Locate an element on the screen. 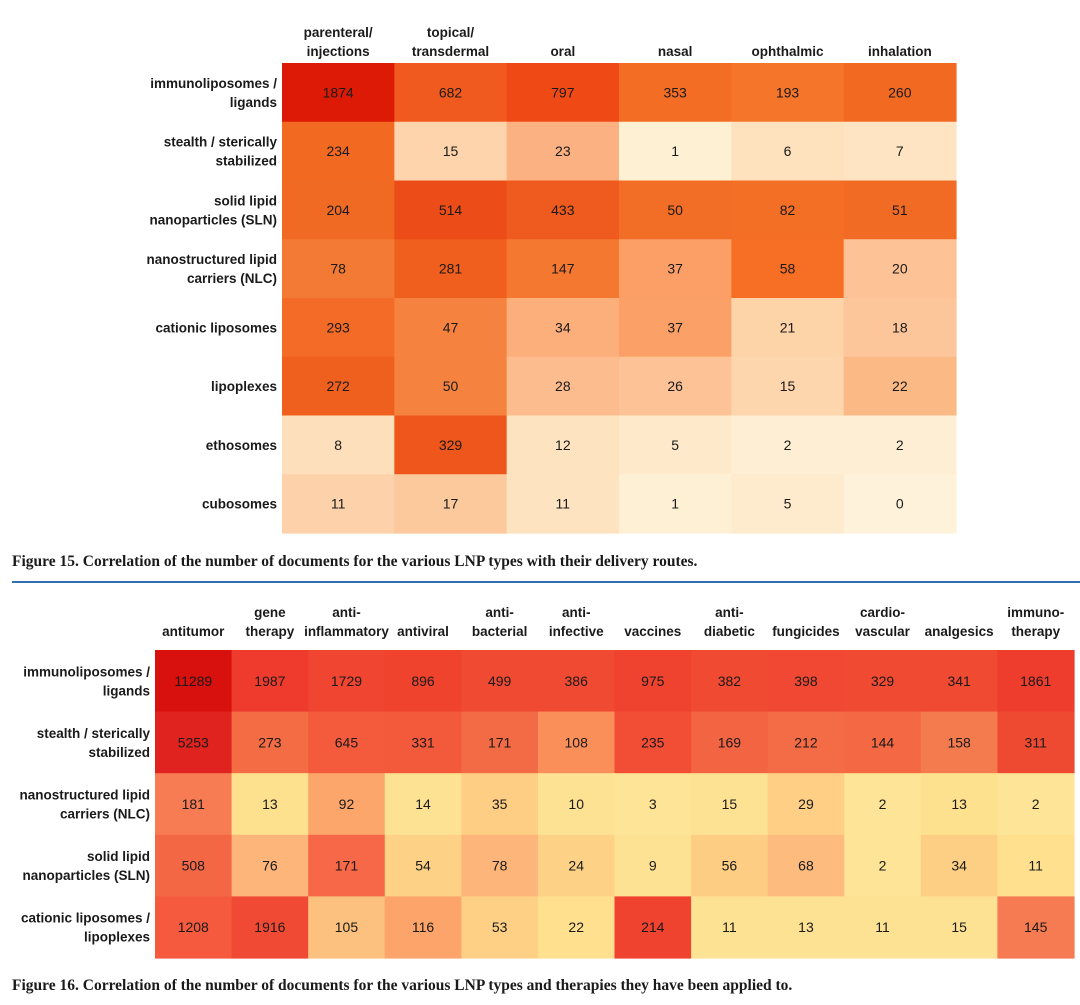 Image resolution: width=1080 pixels, height=1005 pixels. cell-value-label: 433 is located at coordinates (563, 210).